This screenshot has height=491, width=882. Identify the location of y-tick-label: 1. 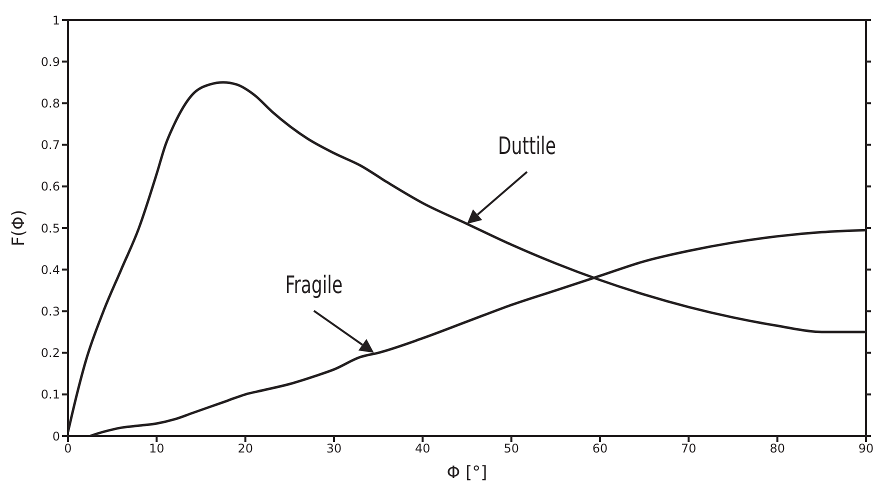
(56, 20).